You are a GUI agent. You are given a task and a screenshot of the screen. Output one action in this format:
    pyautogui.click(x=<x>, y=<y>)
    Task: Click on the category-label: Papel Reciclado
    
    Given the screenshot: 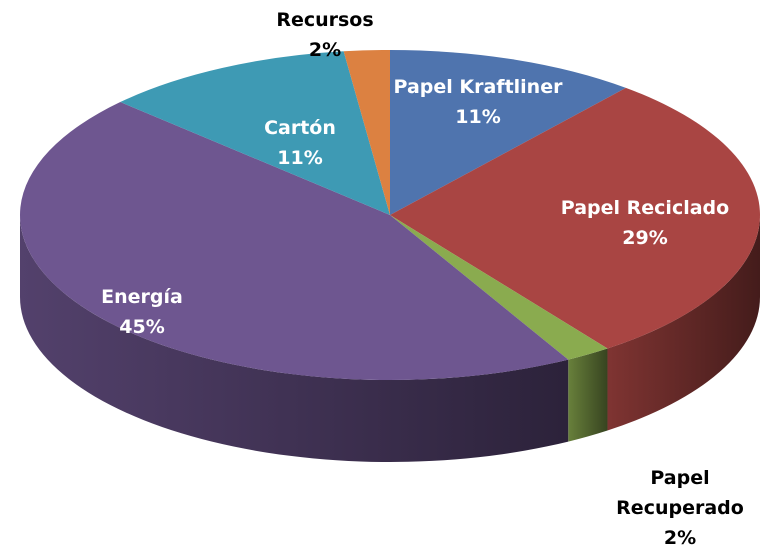 What is the action you would take?
    pyautogui.click(x=645, y=208)
    